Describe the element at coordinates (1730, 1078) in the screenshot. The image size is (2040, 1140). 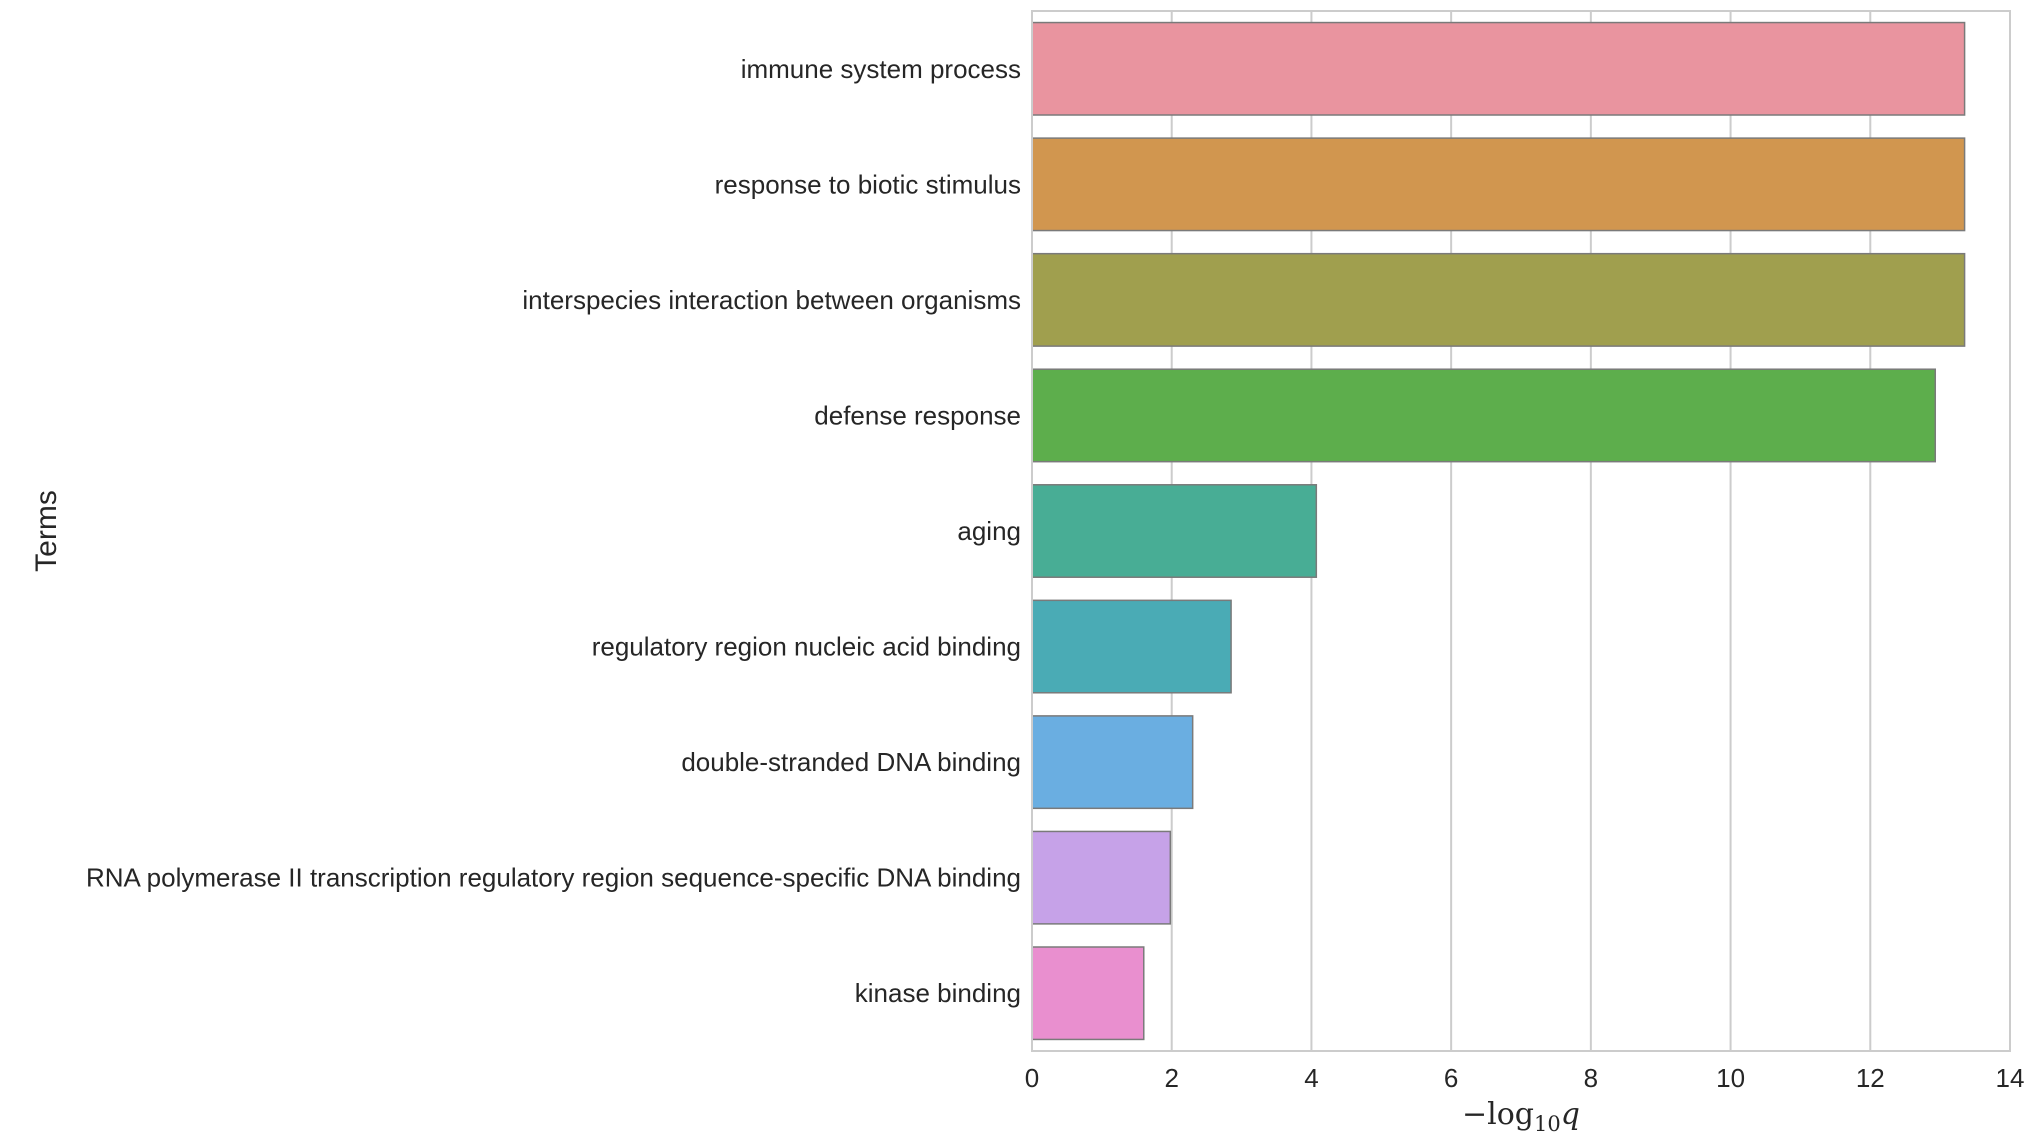
I see `x-tick-label: 10` at that location.